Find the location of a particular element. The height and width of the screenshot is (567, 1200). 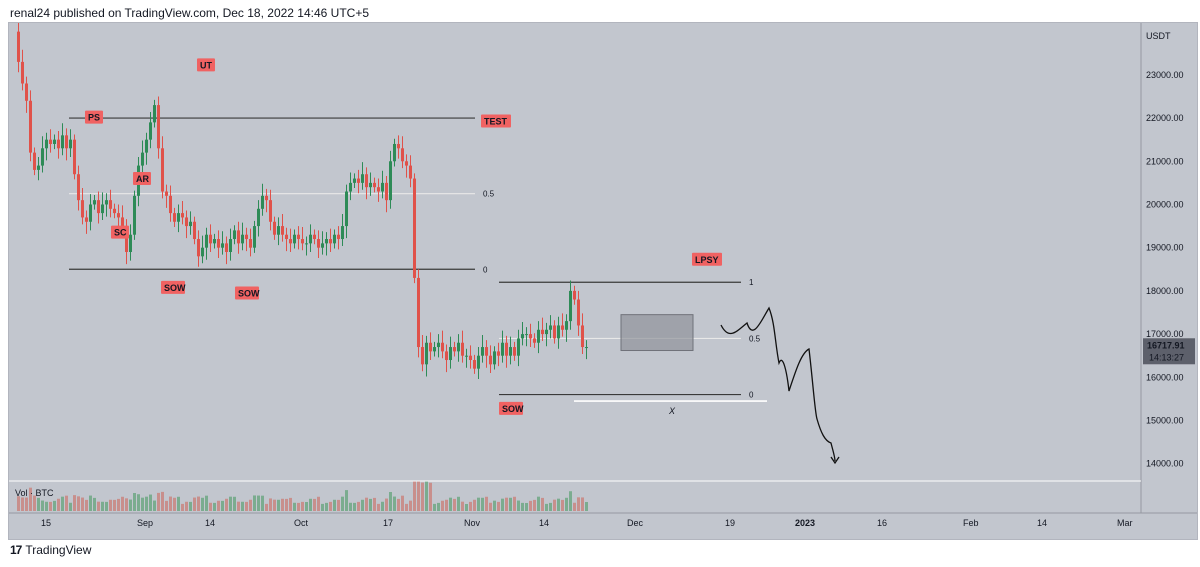

price-tick-label: 22000.00 is located at coordinates (1165, 118).